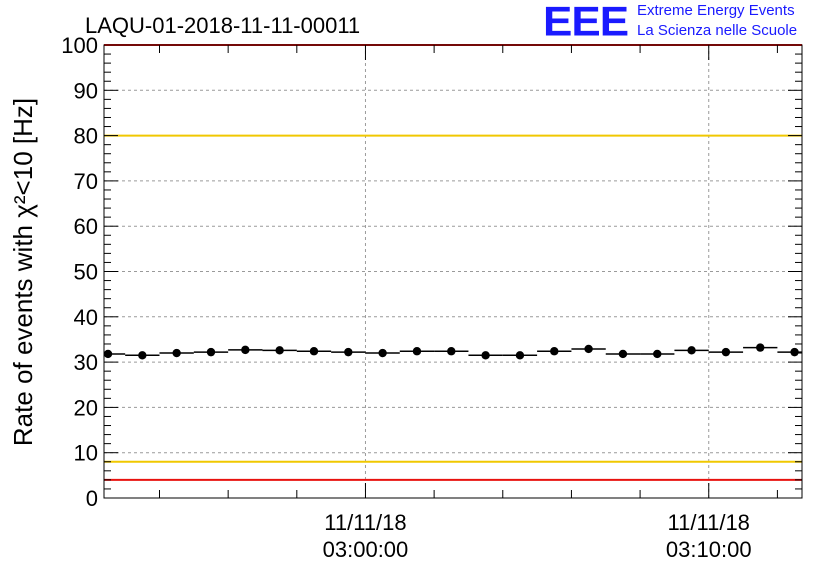  Describe the element at coordinates (86, 226) in the screenshot. I see `y-tick-label: 60` at that location.